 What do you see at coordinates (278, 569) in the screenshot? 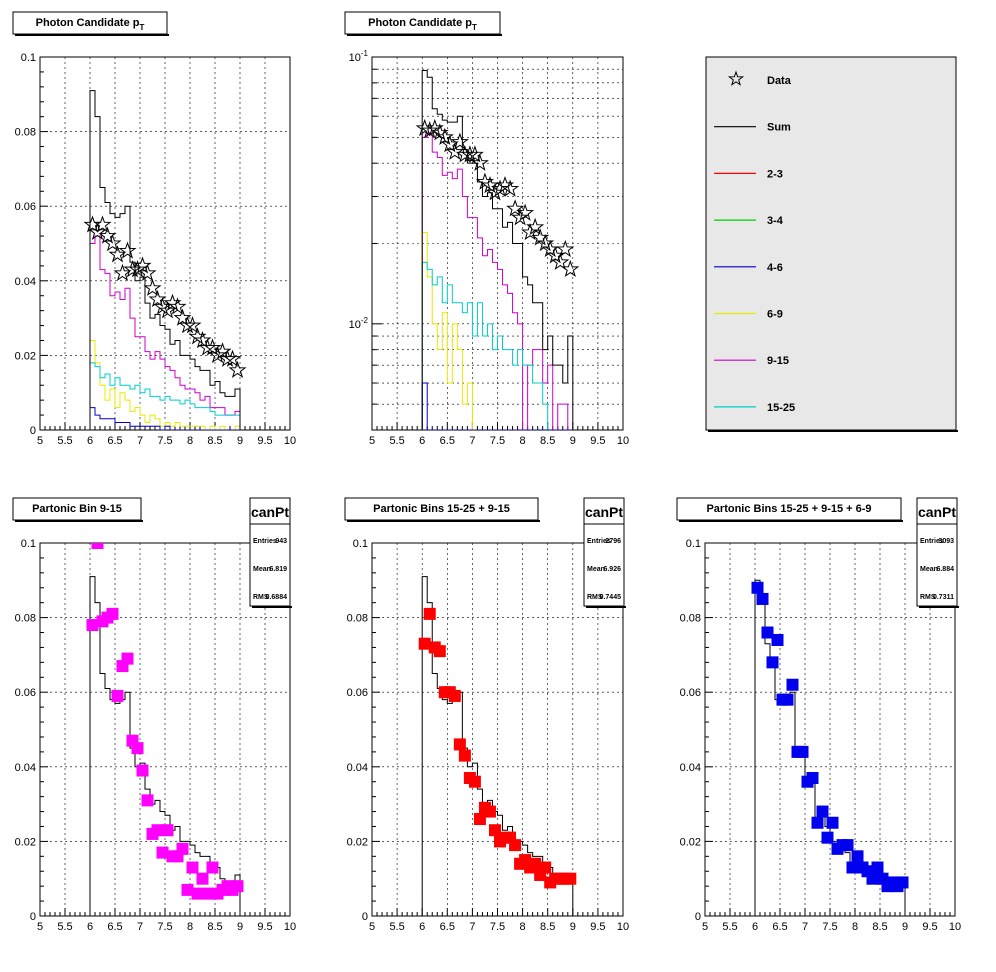
I see `stats-value: 6.819` at bounding box center [278, 569].